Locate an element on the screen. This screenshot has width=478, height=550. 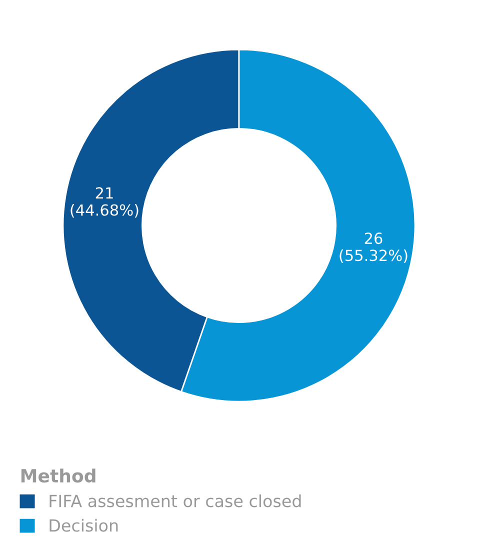
data-label: 21 (44.68%) is located at coordinates (104, 202).